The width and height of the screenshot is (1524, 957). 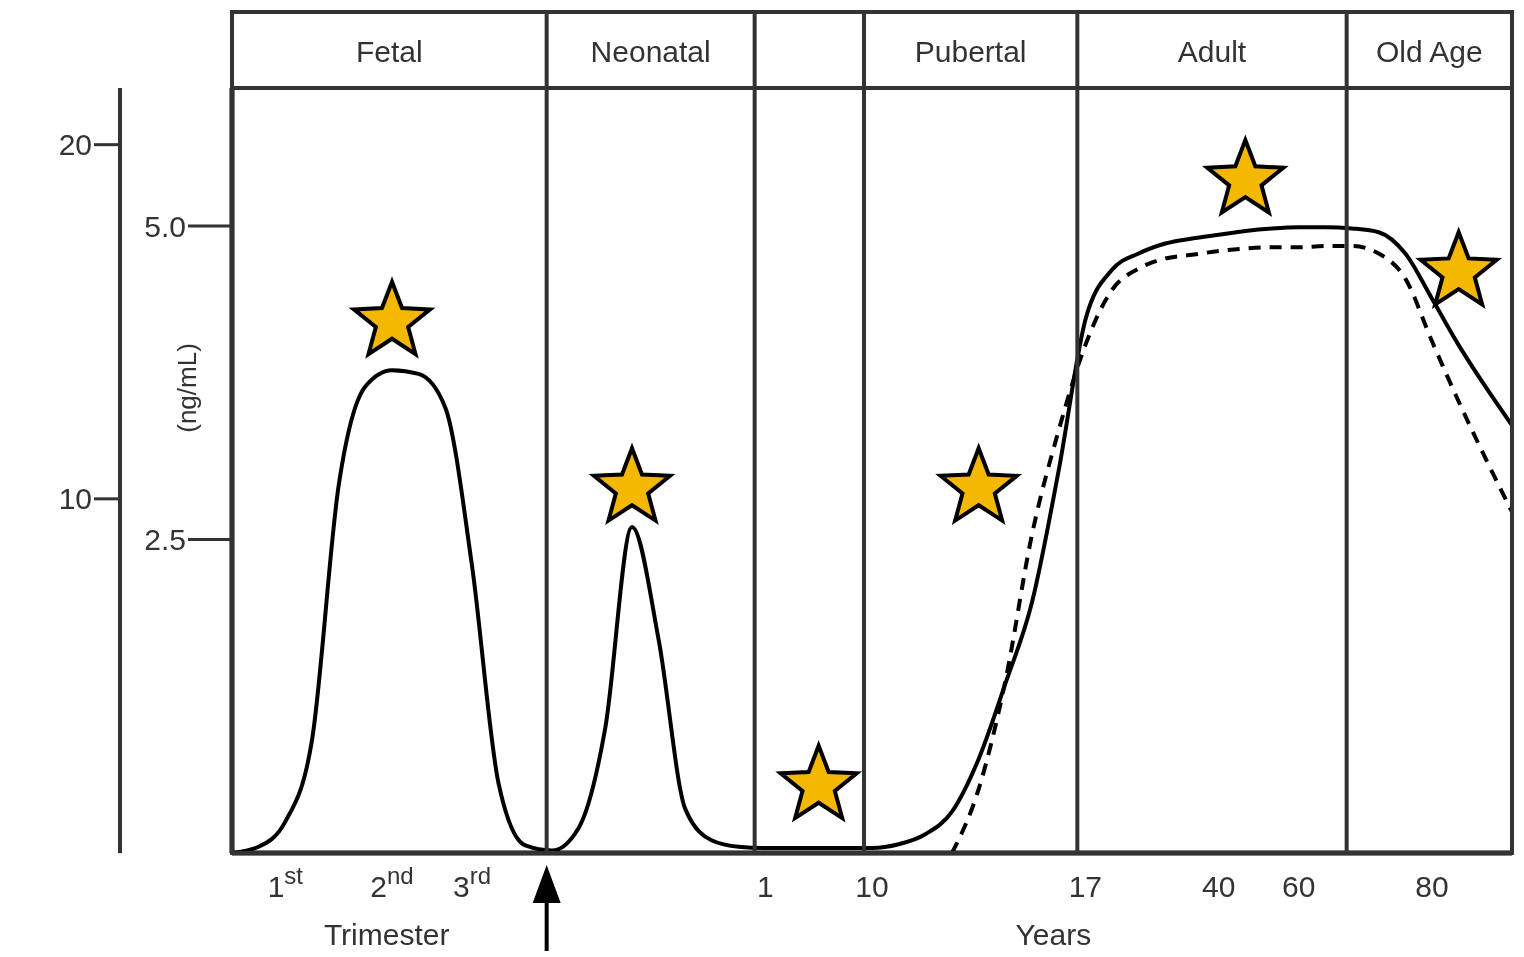 What do you see at coordinates (1085, 886) in the screenshot?
I see `x-tick-label: 17` at bounding box center [1085, 886].